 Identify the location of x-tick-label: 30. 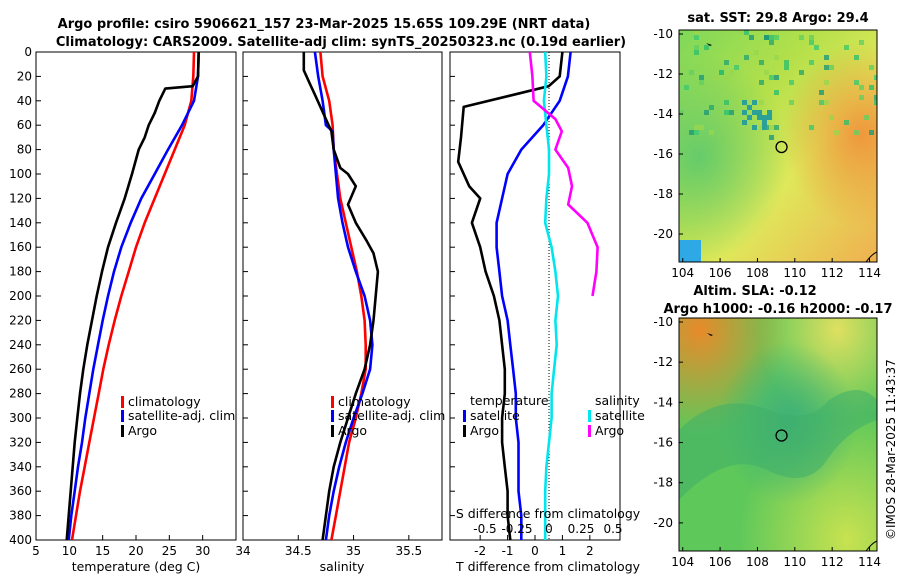
(202, 551).